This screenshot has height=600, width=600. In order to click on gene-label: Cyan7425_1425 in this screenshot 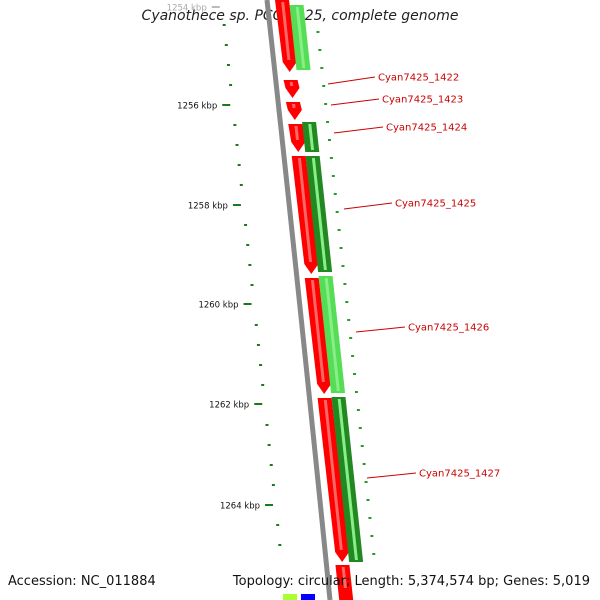, I will do `click(435, 204)`.